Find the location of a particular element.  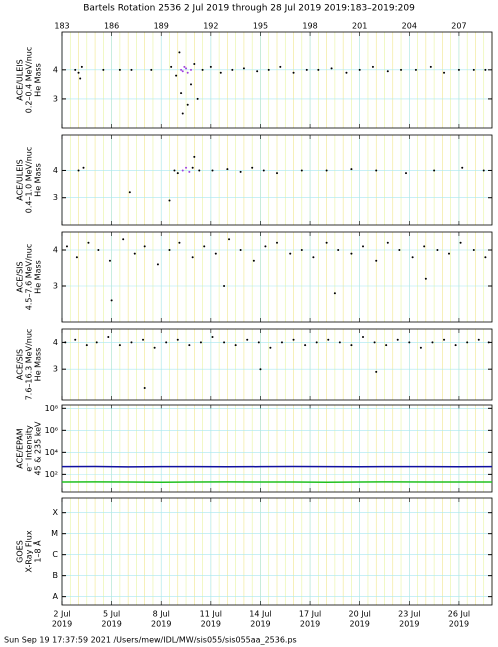

top-tick-label: 198 is located at coordinates (309, 26).